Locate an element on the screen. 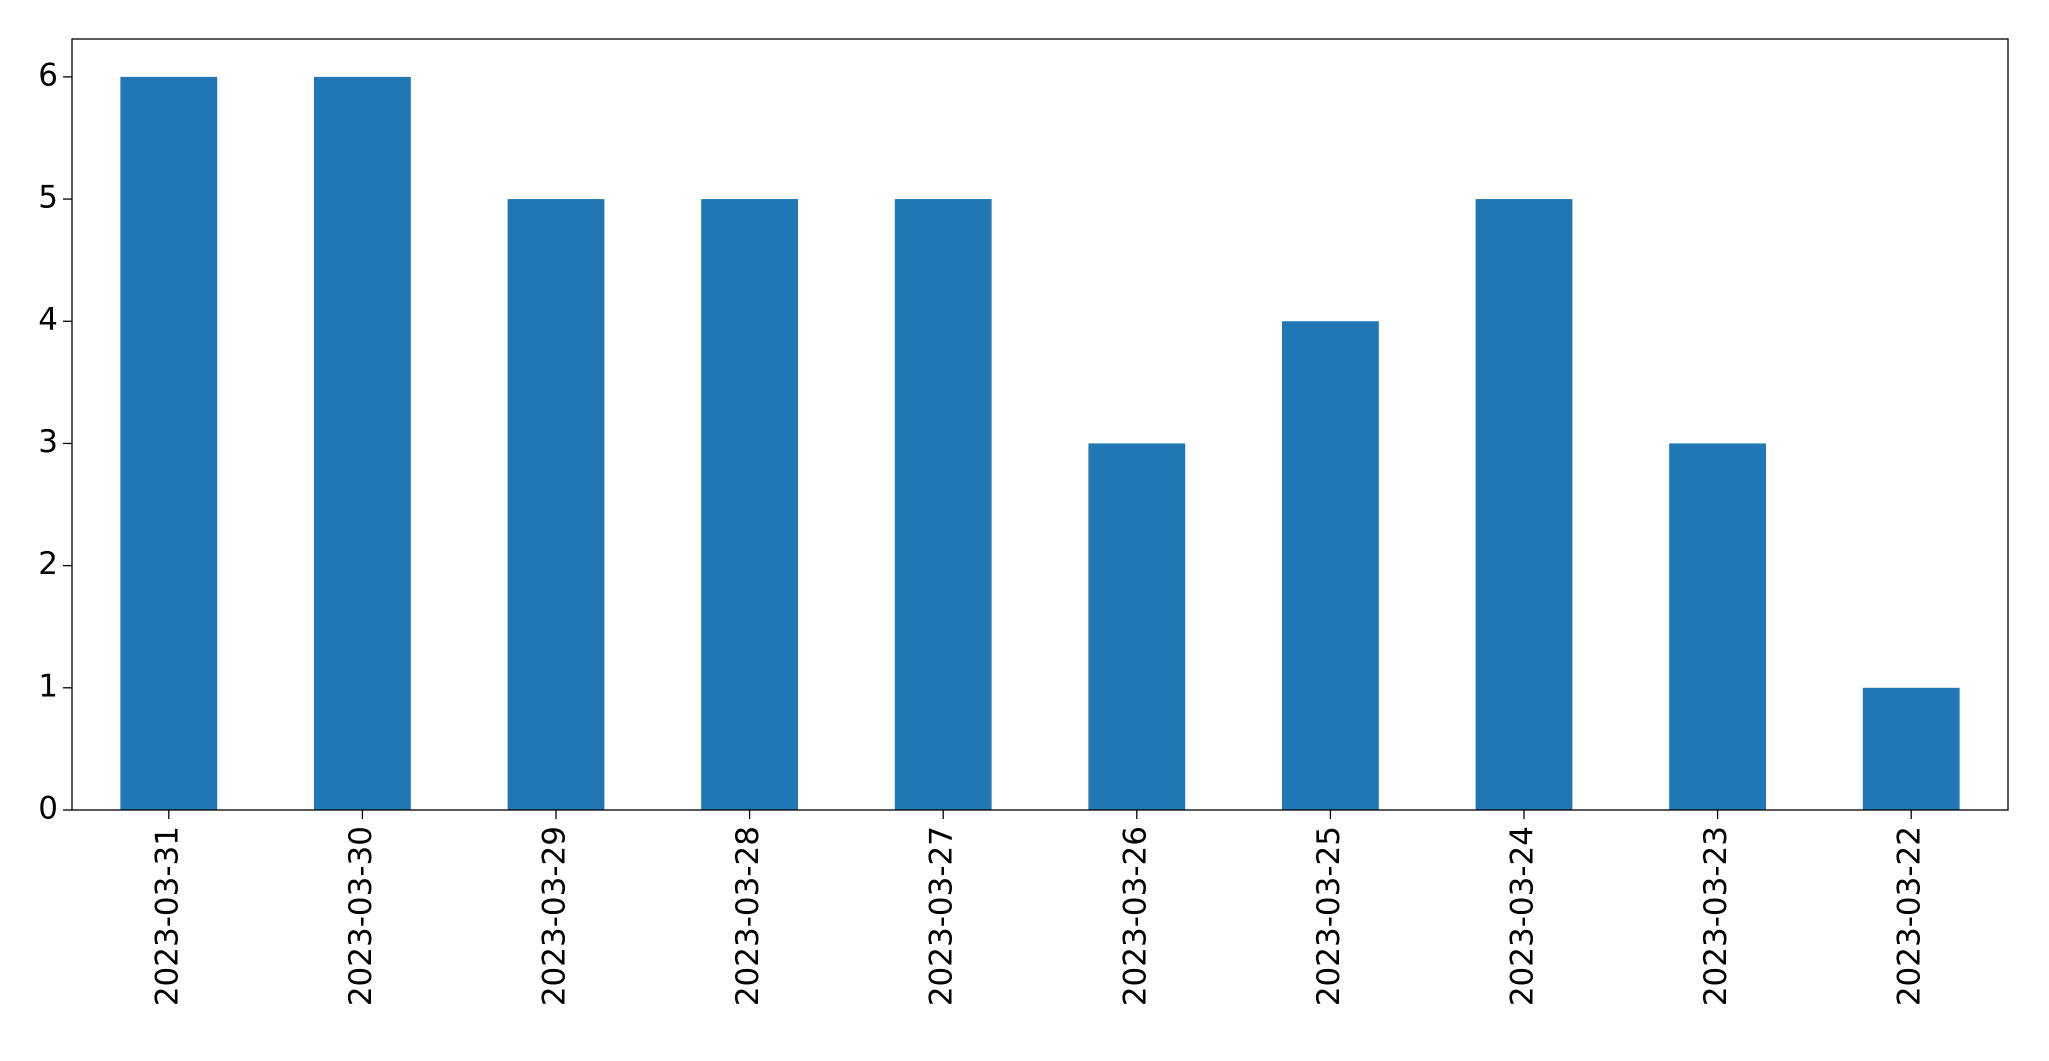 Image resolution: width=2049 pixels, height=1061 pixels. y-tick-label: 5 is located at coordinates (48, 198).